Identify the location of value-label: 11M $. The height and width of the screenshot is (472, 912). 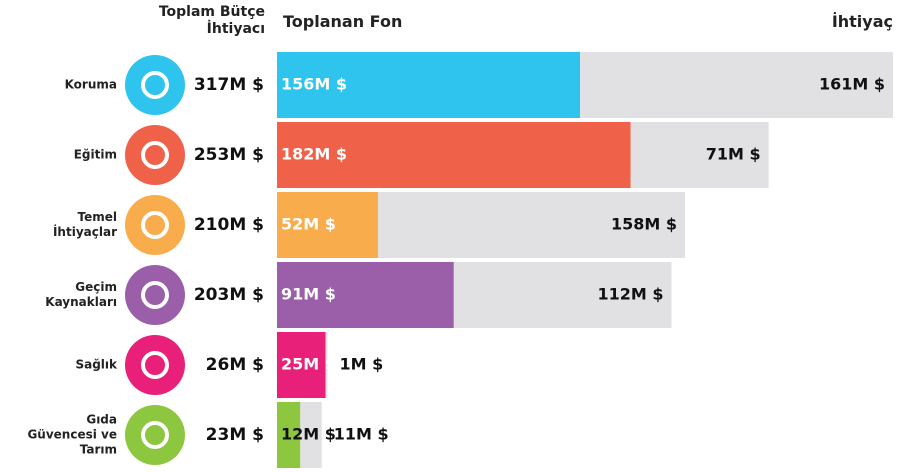
(361, 434).